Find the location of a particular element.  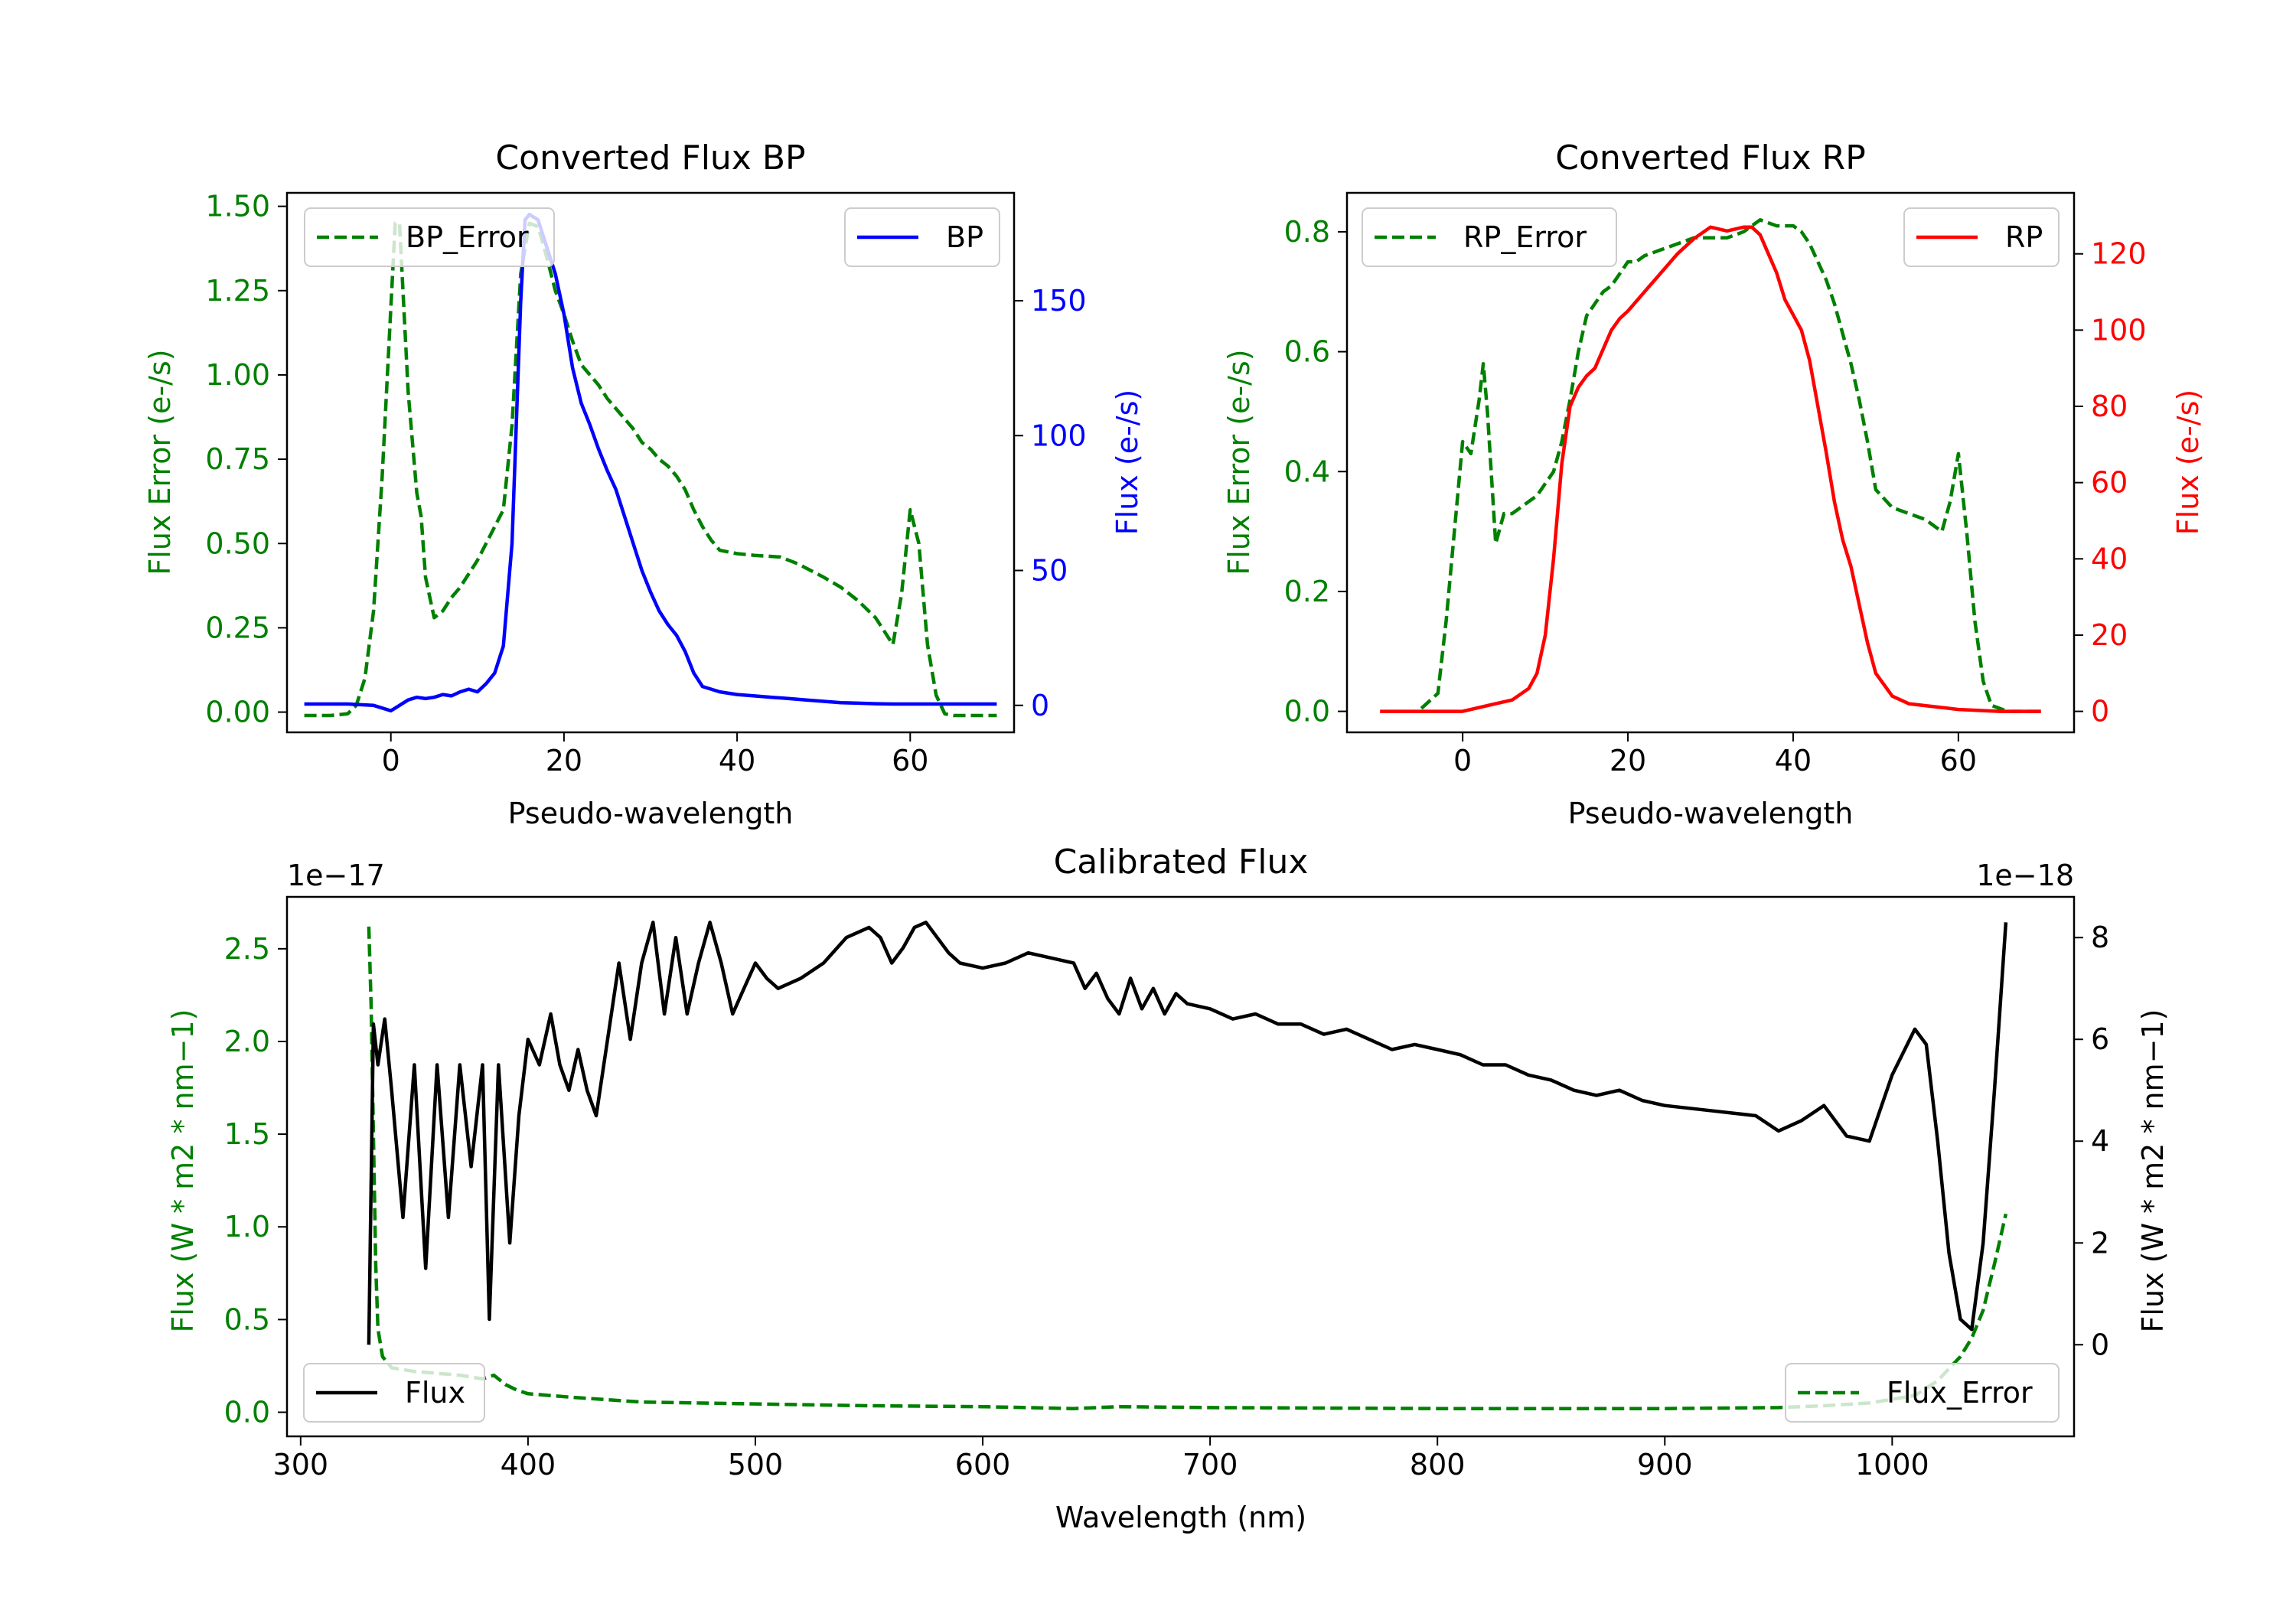

bp-series-bp-line is located at coordinates (650, 463).